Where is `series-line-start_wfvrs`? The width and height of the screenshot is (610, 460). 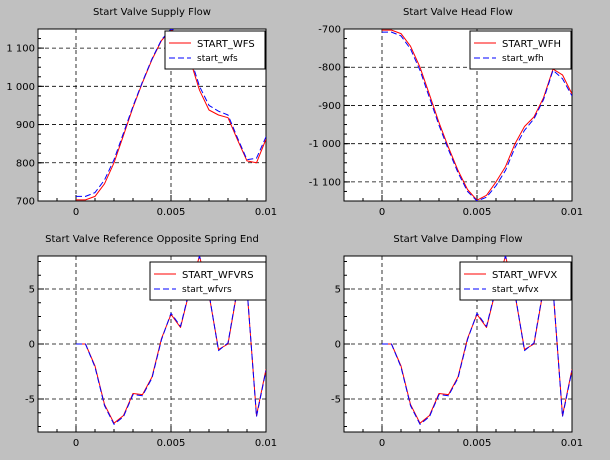
series-line-start_wfvrs is located at coordinates (171, 340).